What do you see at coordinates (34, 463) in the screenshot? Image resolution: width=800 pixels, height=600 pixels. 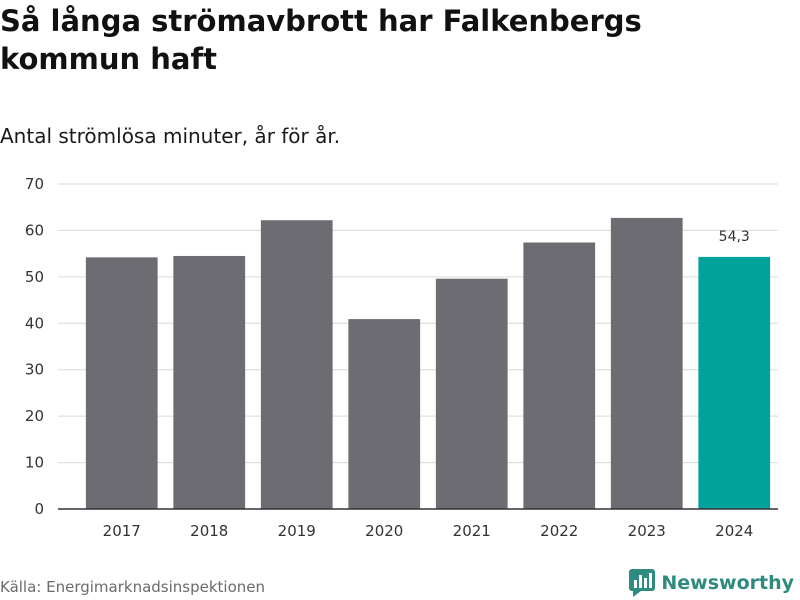 I see `y-tick-label: 10` at bounding box center [34, 463].